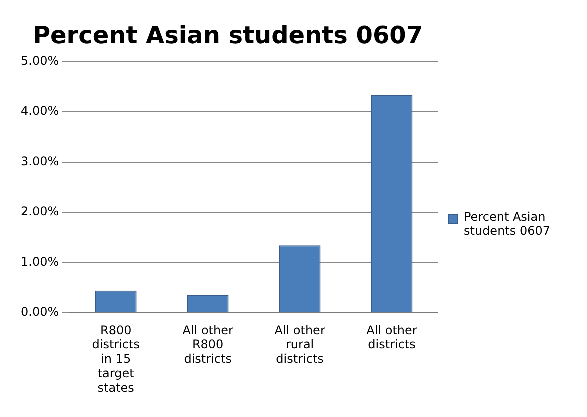 This screenshot has height=417, width=587. What do you see at coordinates (40, 261) in the screenshot?
I see `y-tick-label: 1.00%` at bounding box center [40, 261].